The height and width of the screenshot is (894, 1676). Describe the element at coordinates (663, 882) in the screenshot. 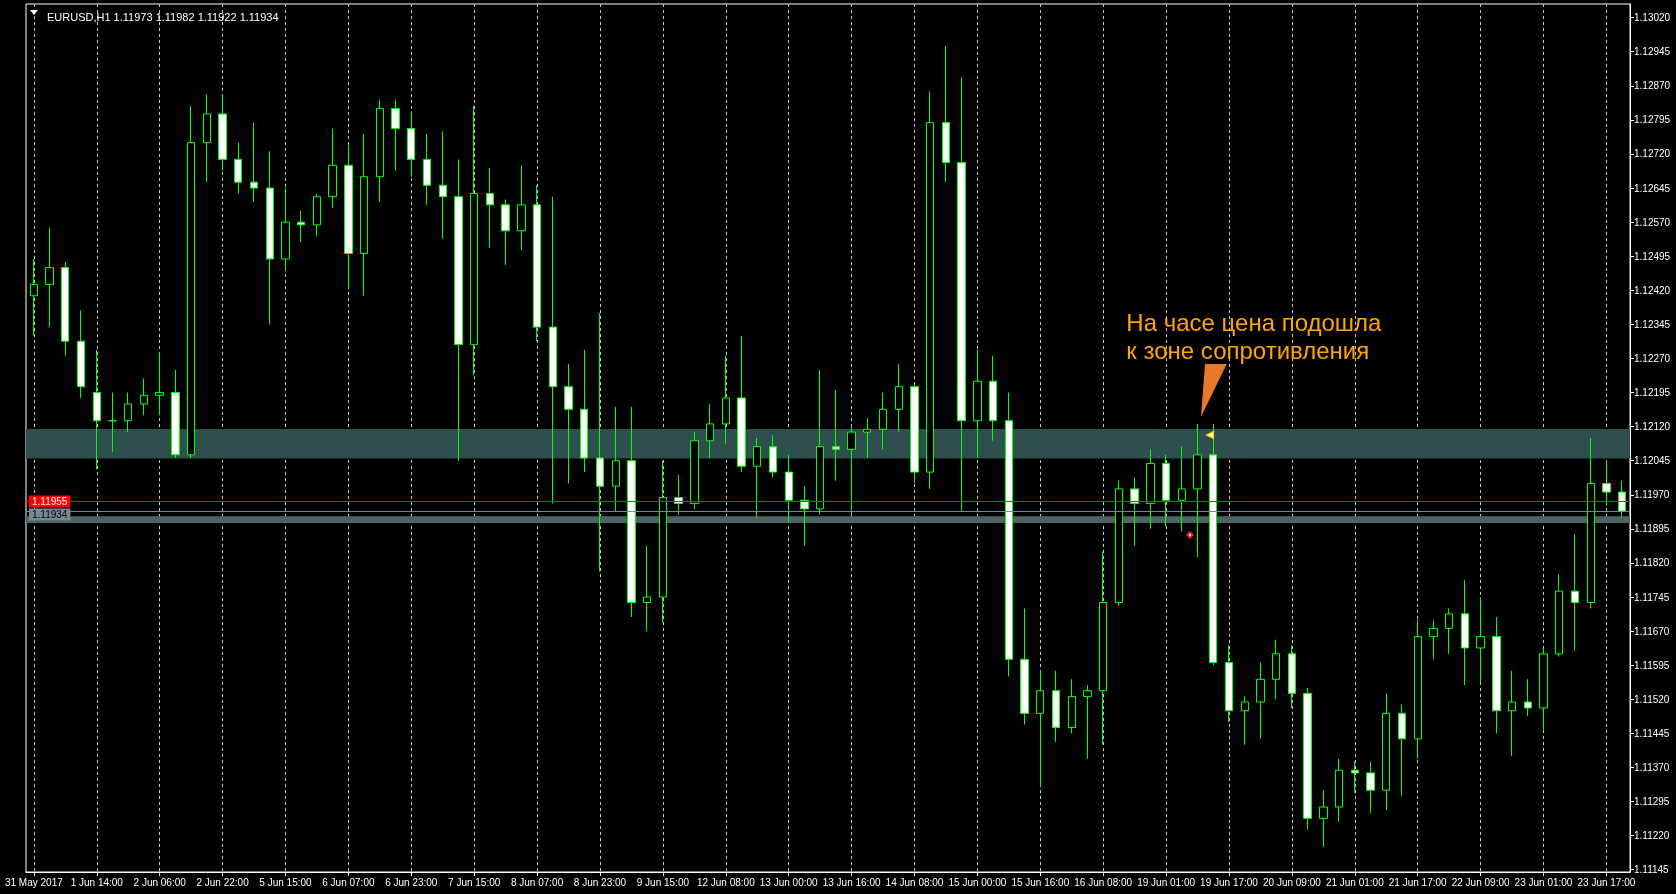

I see `x-tick-label: 9 Jun 15:00` at that location.